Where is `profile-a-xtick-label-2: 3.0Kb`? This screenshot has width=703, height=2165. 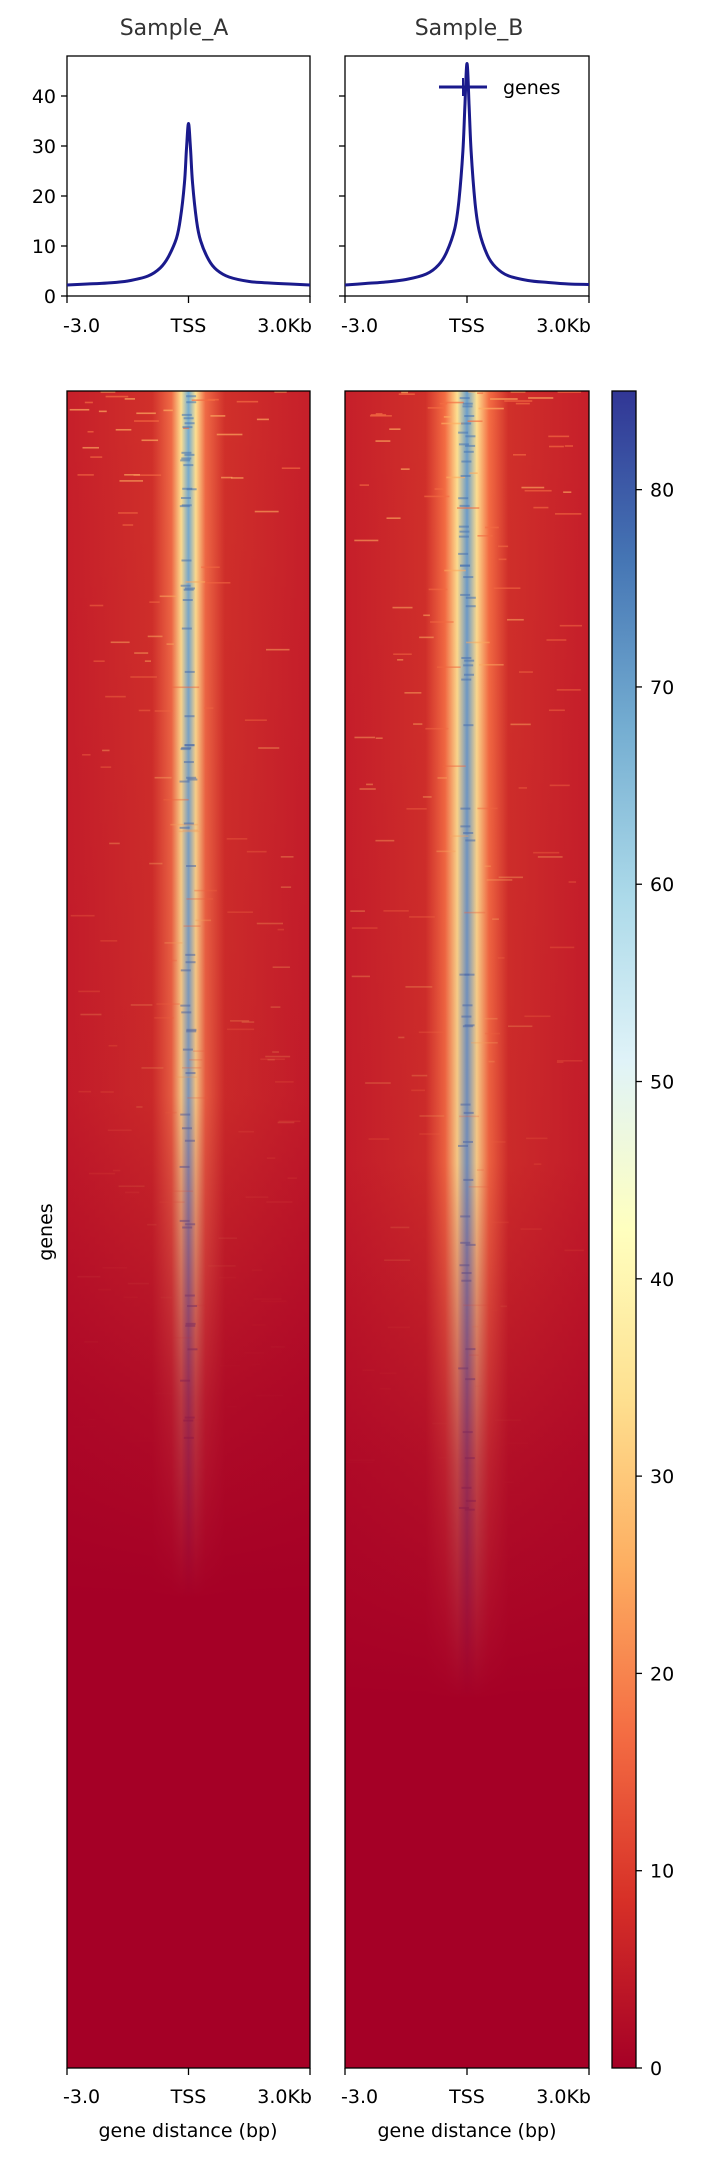
profile-a-xtick-label-2: 3.0Kb is located at coordinates (284, 326).